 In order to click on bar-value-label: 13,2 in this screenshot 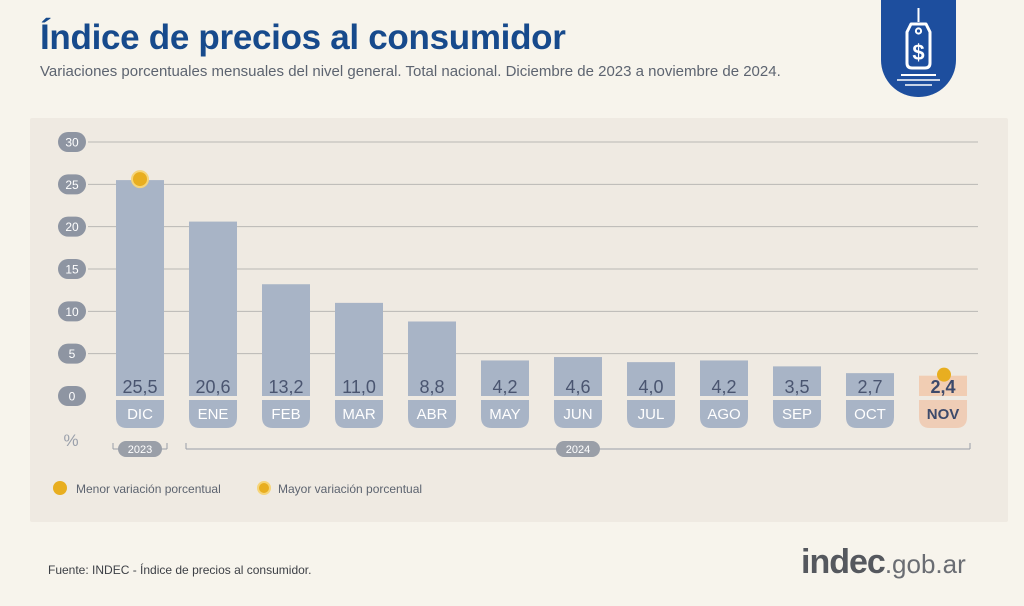, I will do `click(285, 387)`.